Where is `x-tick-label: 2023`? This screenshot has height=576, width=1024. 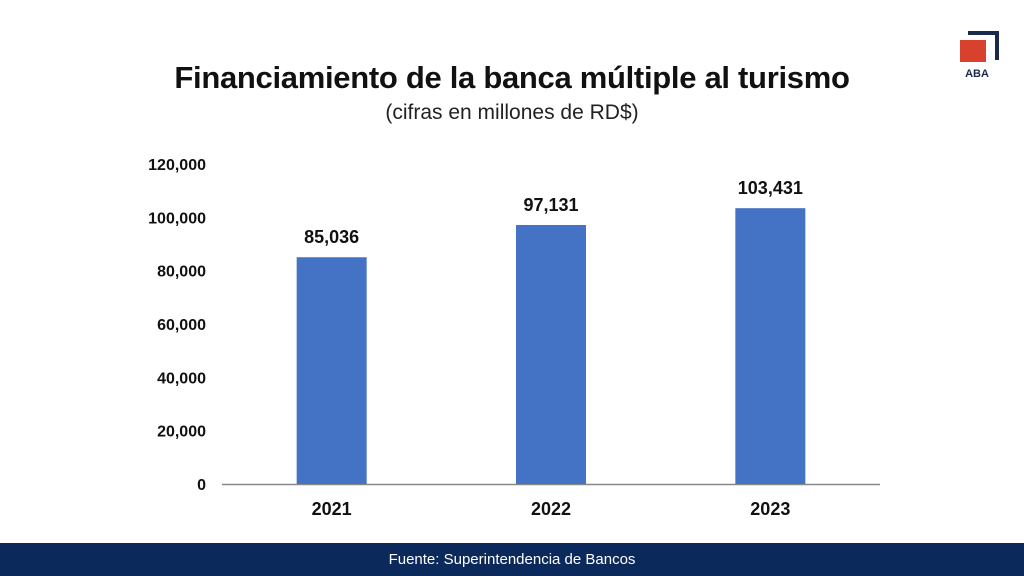
x-tick-label: 2023 is located at coordinates (770, 509).